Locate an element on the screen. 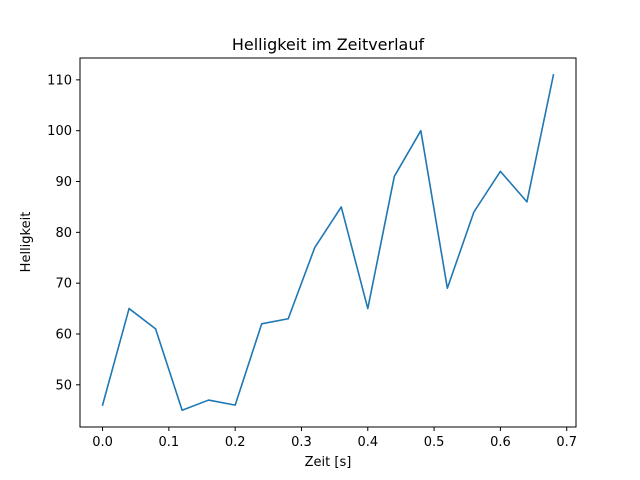 The height and width of the screenshot is (480, 640). y-tick-label: 50 is located at coordinates (63, 385).